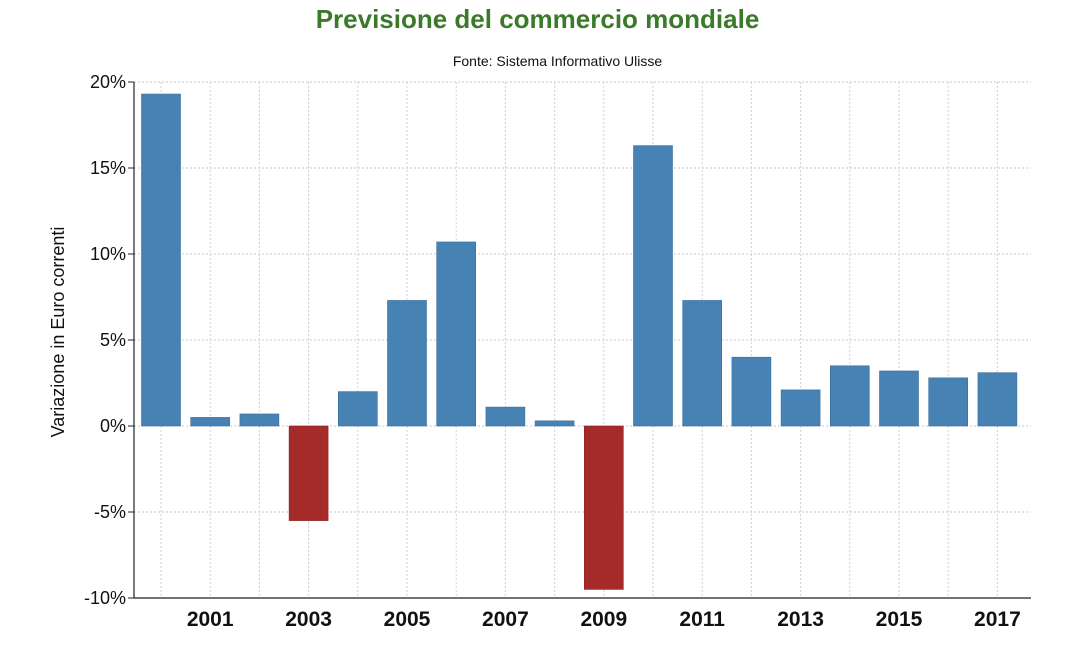 The width and height of the screenshot is (1075, 661). I want to click on x-tick-label-2011: 2011, so click(702, 619).